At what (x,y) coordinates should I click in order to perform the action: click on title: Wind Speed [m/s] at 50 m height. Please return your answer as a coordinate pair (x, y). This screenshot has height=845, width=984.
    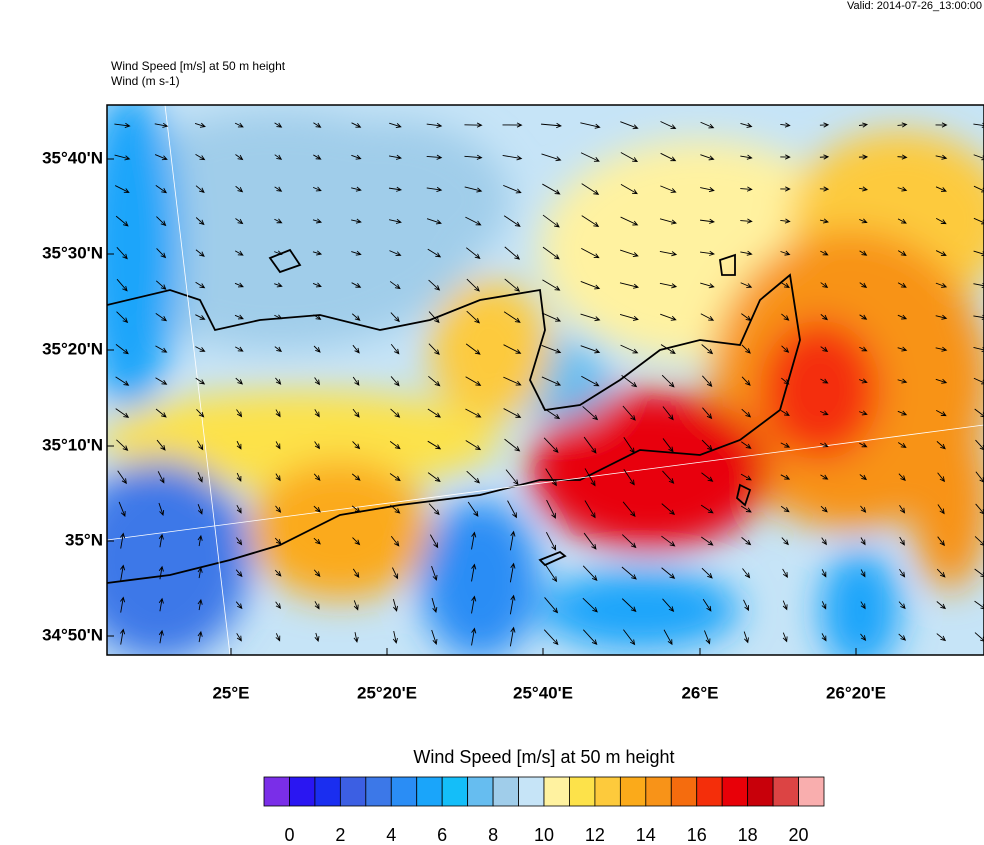
    Looking at the image, I should click on (198, 66).